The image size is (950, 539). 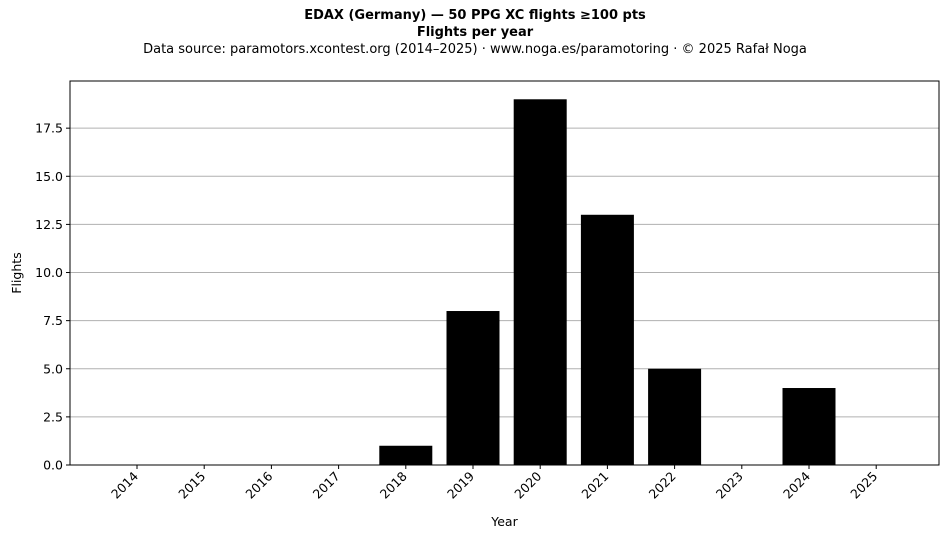 What do you see at coordinates (729, 485) in the screenshot?
I see `x-tick-label: 2023` at bounding box center [729, 485].